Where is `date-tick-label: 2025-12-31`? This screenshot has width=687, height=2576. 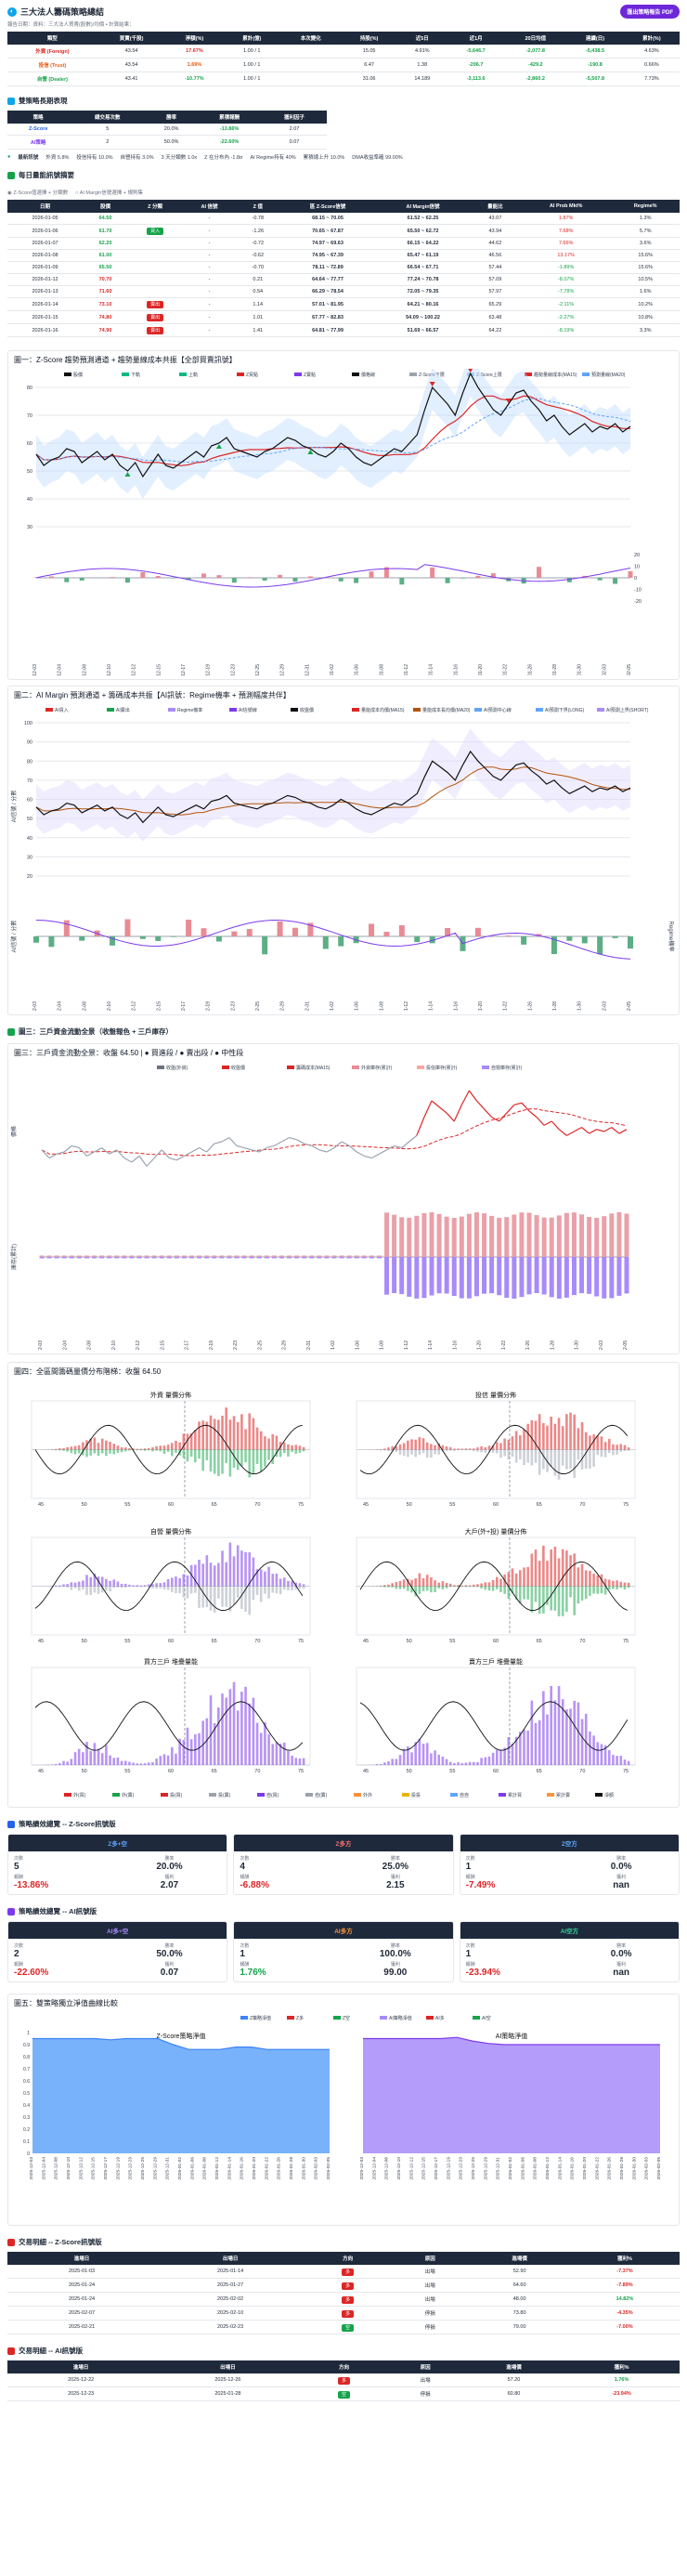
date-tick-label: 2025-12-31 is located at coordinates (307, 669).